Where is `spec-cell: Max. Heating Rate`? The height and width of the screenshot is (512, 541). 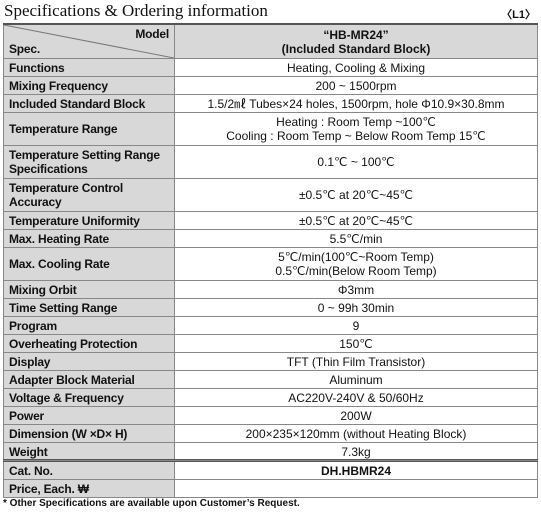
spec-cell: Max. Heating Rate is located at coordinates (89, 238).